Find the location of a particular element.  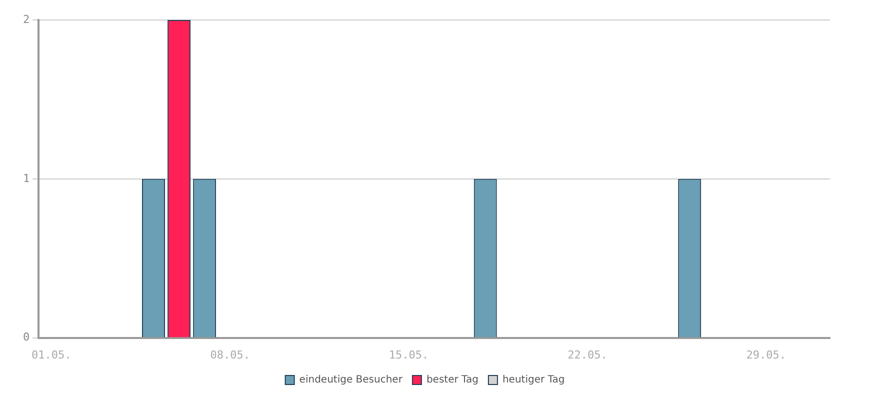

y-tick-label: 1 is located at coordinates (26, 178).